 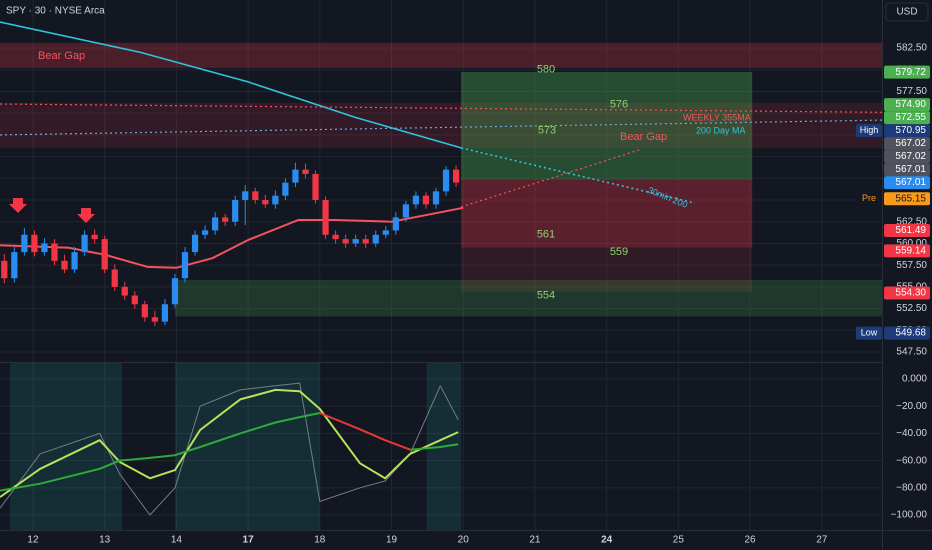 I want to click on price-badge-label: 567.02, so click(x=910, y=156).